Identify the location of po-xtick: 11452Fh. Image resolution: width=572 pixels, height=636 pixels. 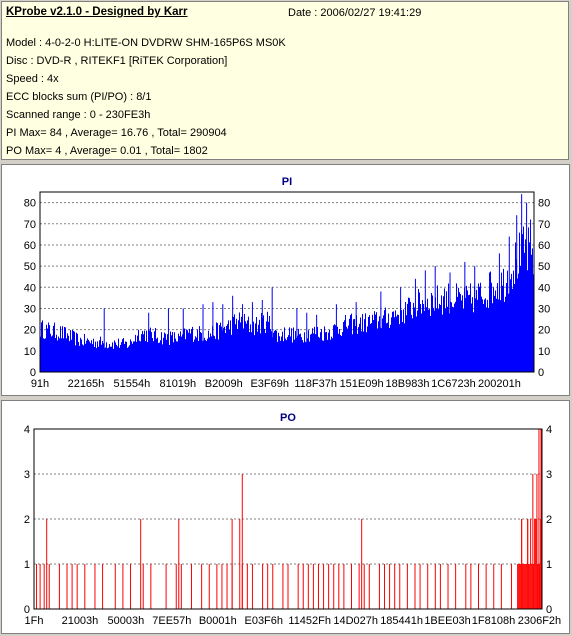
(309, 621).